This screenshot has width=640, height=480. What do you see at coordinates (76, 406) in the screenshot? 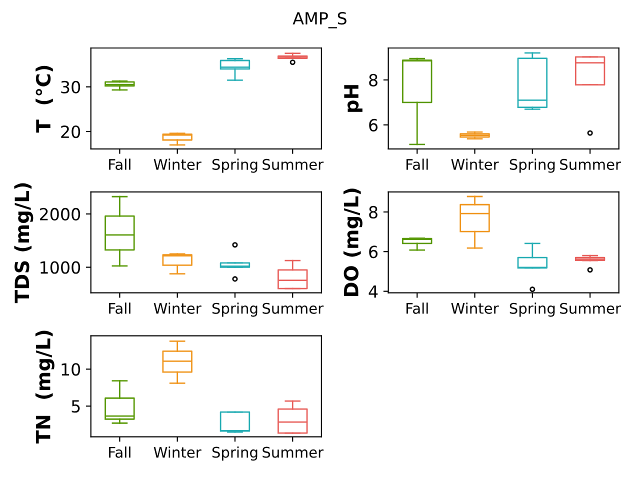
I see `y-tick-label: 5` at bounding box center [76, 406].